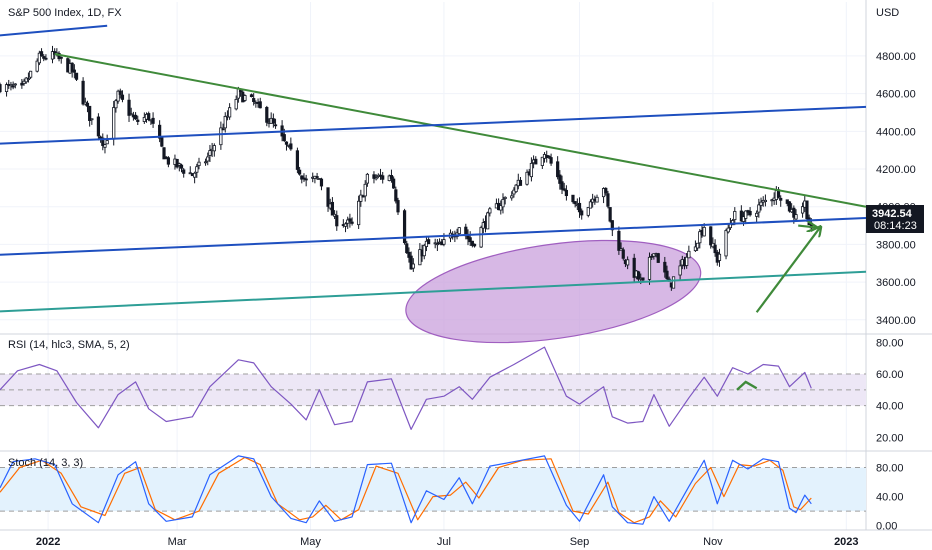 This screenshot has height=550, width=932. I want to click on rsi-pane, so click(406, 388).